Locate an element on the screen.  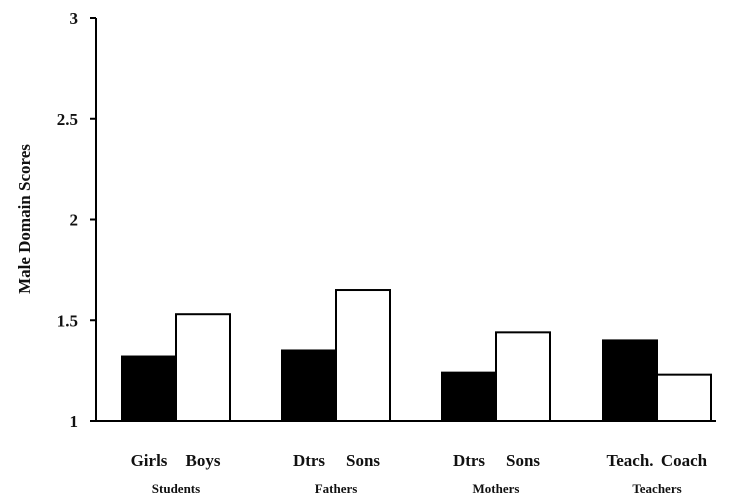
category-label: Teach. is located at coordinates (629, 460).